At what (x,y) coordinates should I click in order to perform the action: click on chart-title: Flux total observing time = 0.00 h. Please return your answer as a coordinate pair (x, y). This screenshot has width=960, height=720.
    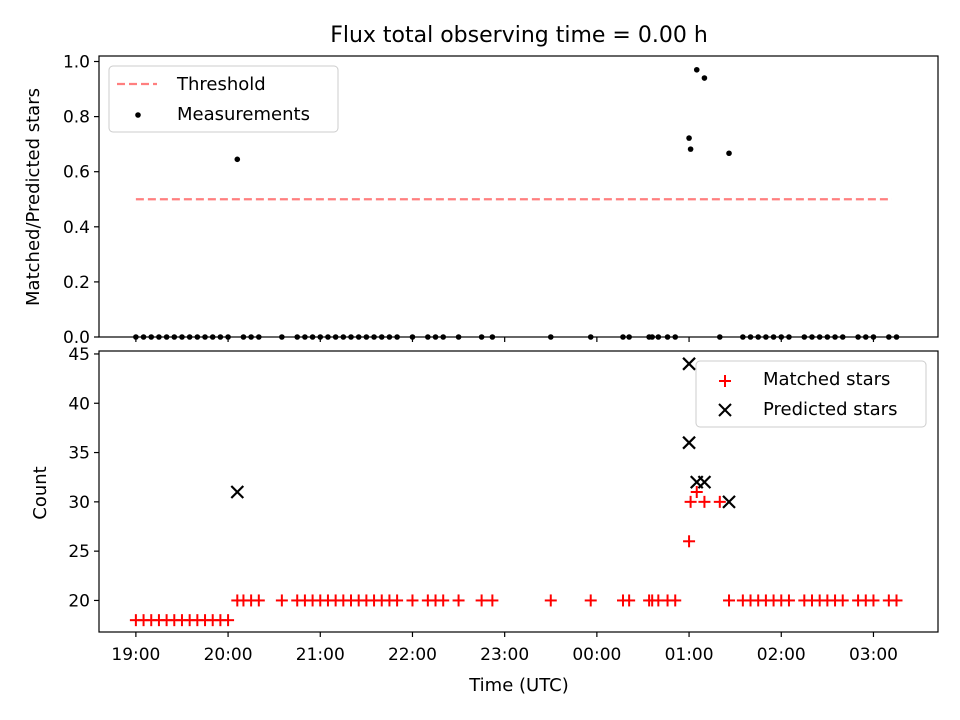
    Looking at the image, I should click on (519, 35).